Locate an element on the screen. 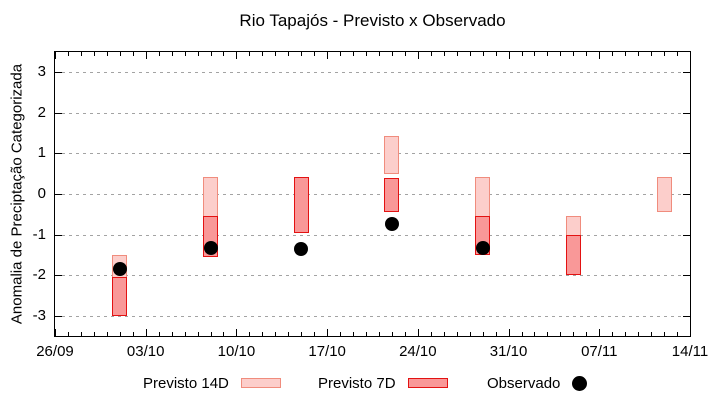 The width and height of the screenshot is (720, 400). legend-item-previsto-7d: Previsto 7D is located at coordinates (383, 383).